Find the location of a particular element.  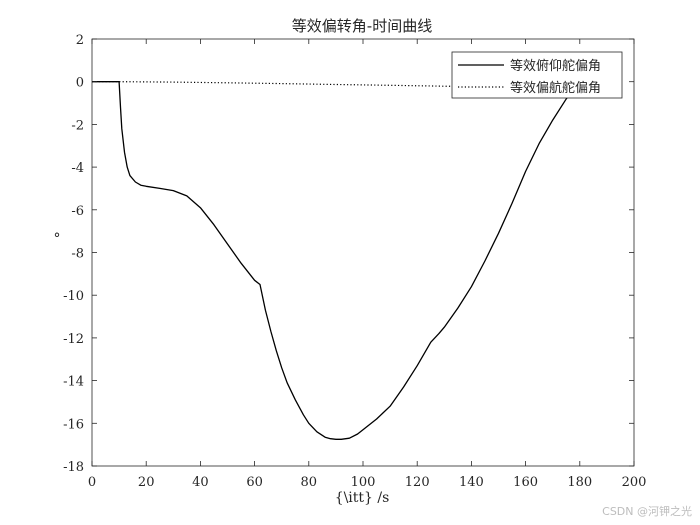

y-tick-label: 0 is located at coordinates (80, 83).